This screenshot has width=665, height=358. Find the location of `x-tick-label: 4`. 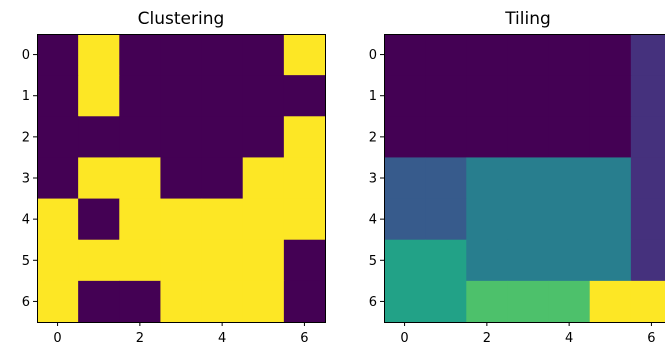

x-tick-label: 4 is located at coordinates (222, 338).